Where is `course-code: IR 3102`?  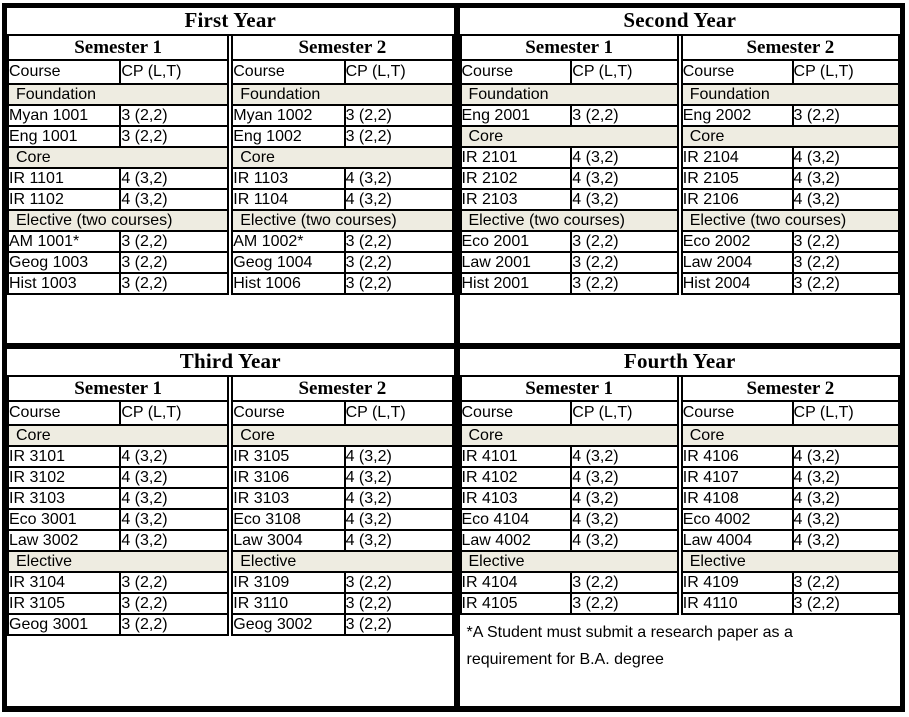 course-code: IR 3102 is located at coordinates (64, 477).